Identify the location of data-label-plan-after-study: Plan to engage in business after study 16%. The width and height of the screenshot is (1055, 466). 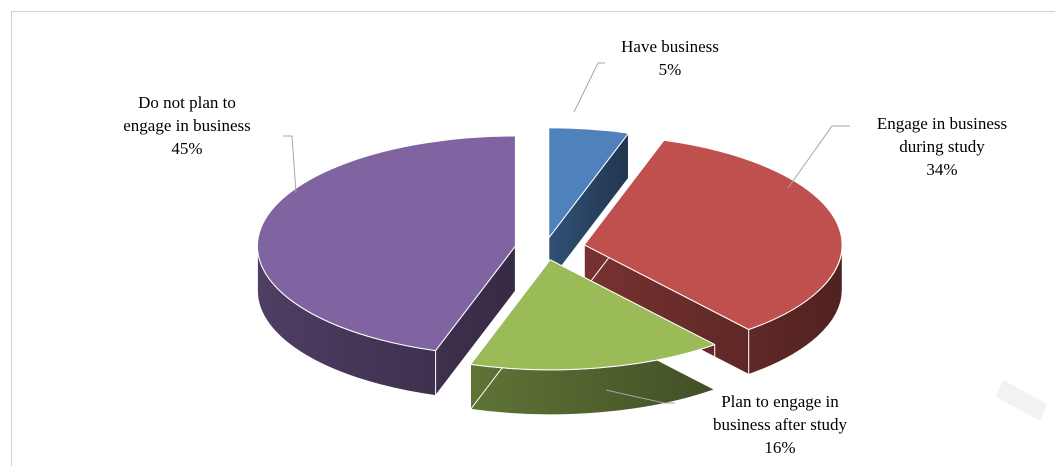
(780, 424).